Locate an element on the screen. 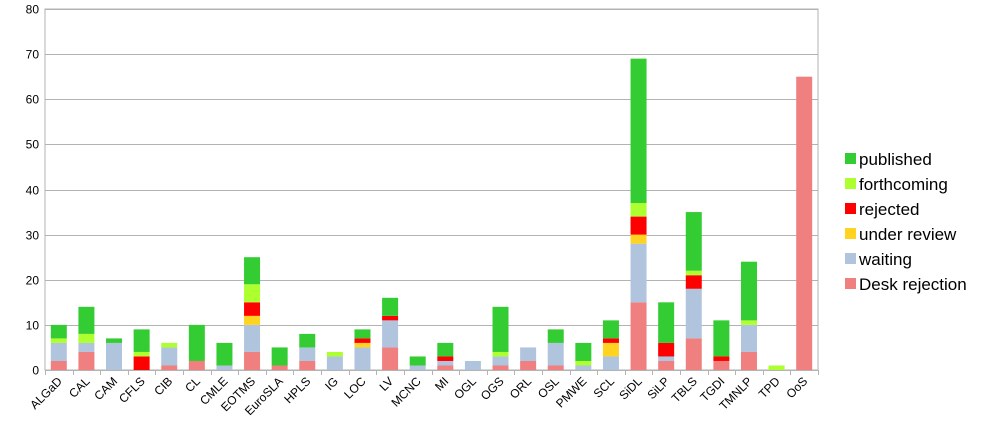 The width and height of the screenshot is (996, 443). legend-label-published: published is located at coordinates (895, 159).